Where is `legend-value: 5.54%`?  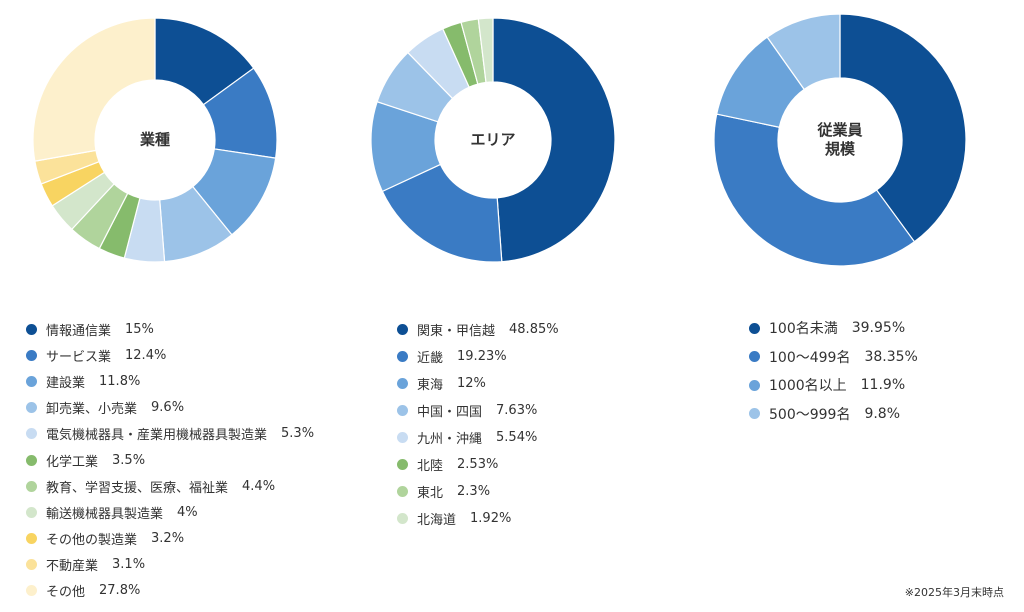 legend-value: 5.54% is located at coordinates (517, 437).